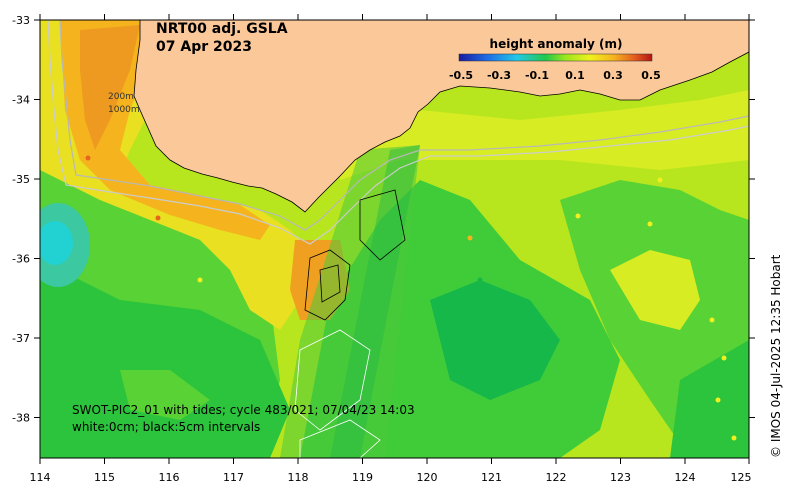  I want to click on colorbar-tick: -0.1, so click(537, 75).